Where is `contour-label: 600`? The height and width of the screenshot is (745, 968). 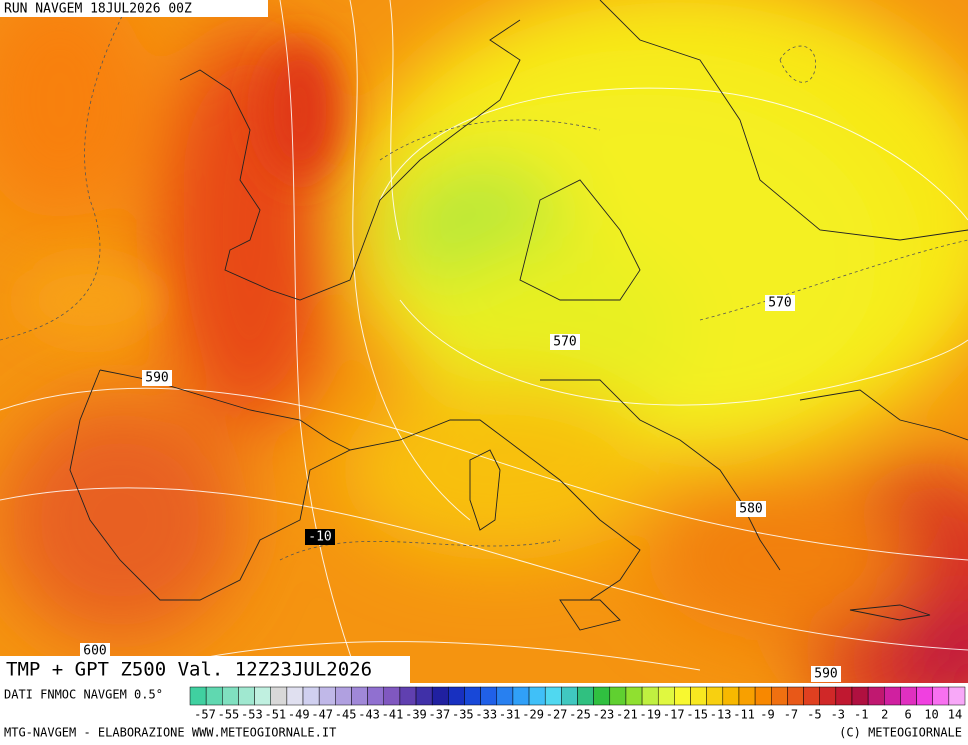 contour-label: 600 is located at coordinates (94, 651).